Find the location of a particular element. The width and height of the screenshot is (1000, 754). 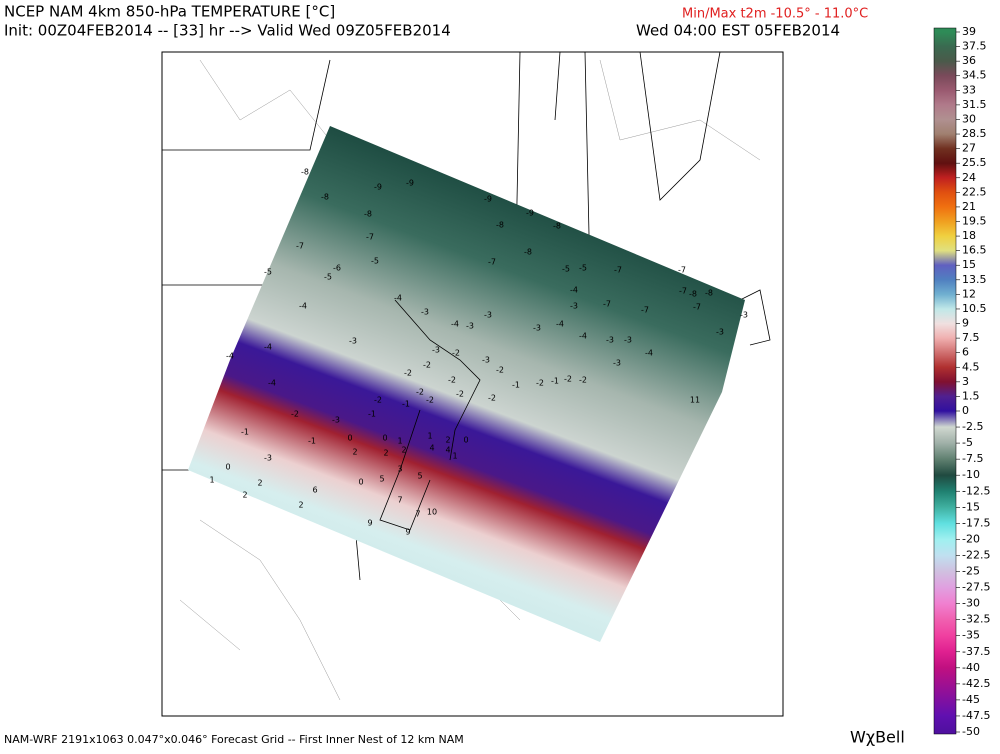

contour-label: 6 is located at coordinates (314, 490).